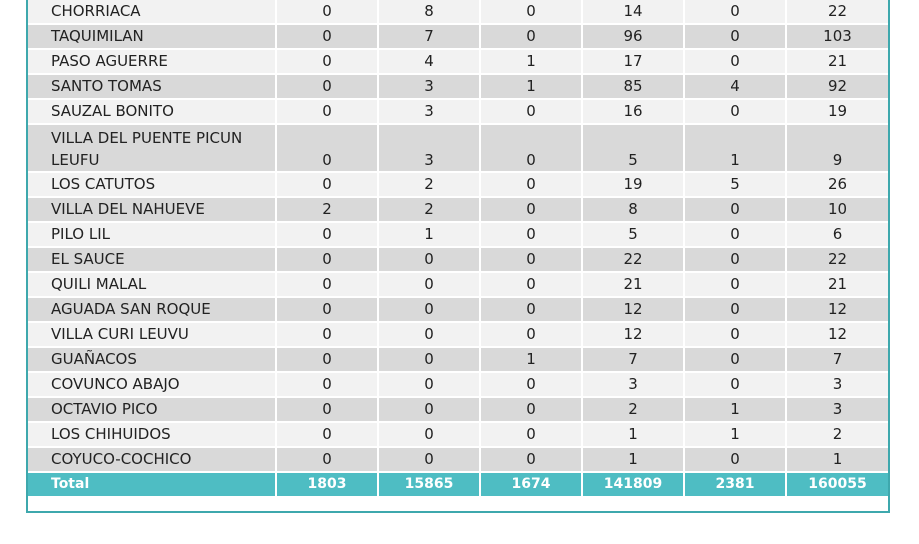  I want to click on table-row: COVUNCO ABAJO 0 0 0 3 0 3, so click(458, 385).